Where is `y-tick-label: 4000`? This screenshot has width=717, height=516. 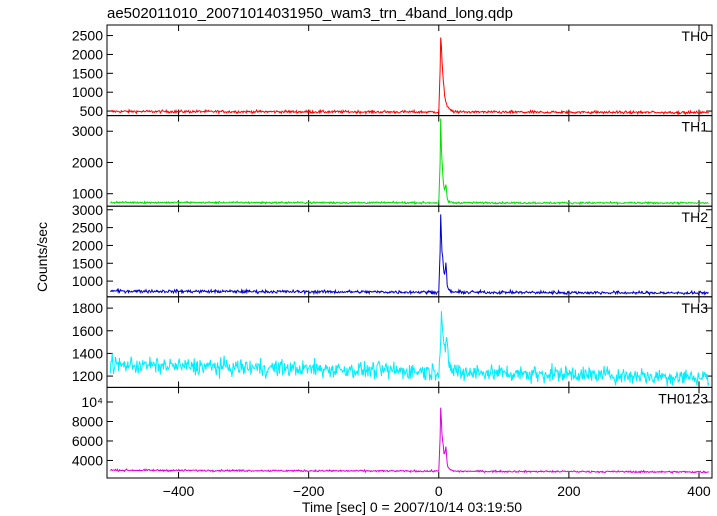
y-tick-label: 4000 is located at coordinates (87, 460).